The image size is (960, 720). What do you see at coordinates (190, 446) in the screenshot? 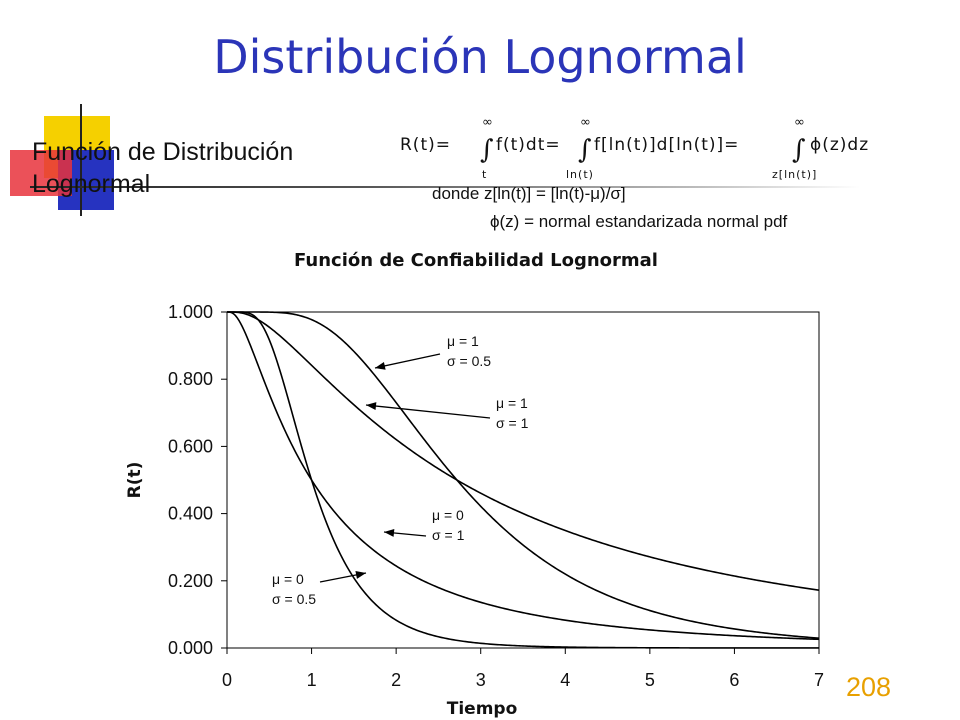
I see `y-tick-label: 0.600` at bounding box center [190, 446].